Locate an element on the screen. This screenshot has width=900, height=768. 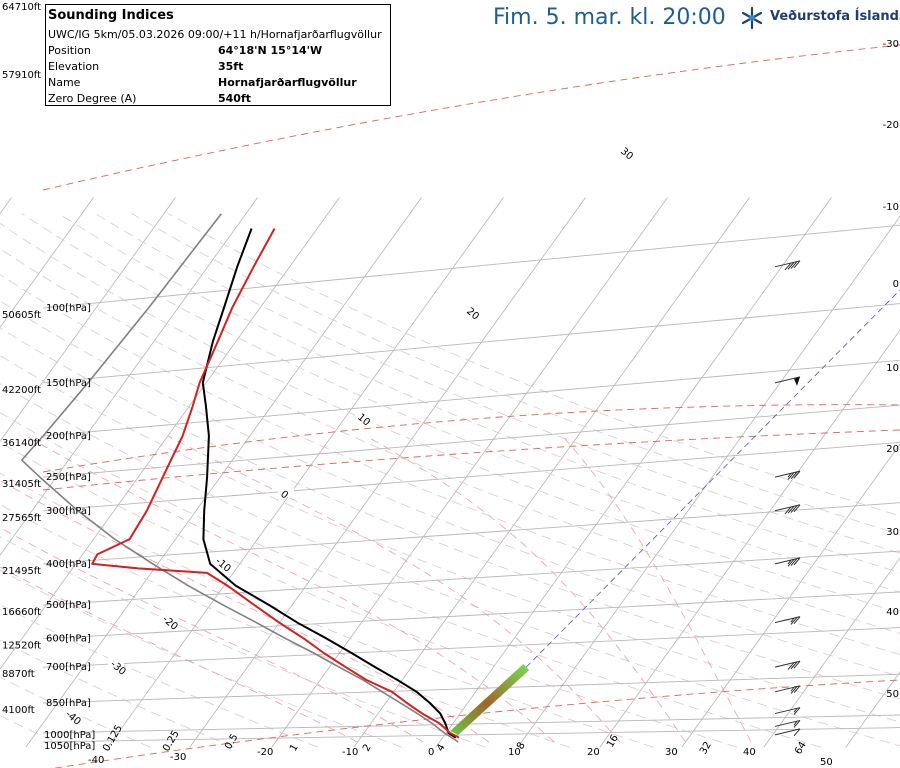
altitude-tick-label: 64710ft is located at coordinates (21, 7).